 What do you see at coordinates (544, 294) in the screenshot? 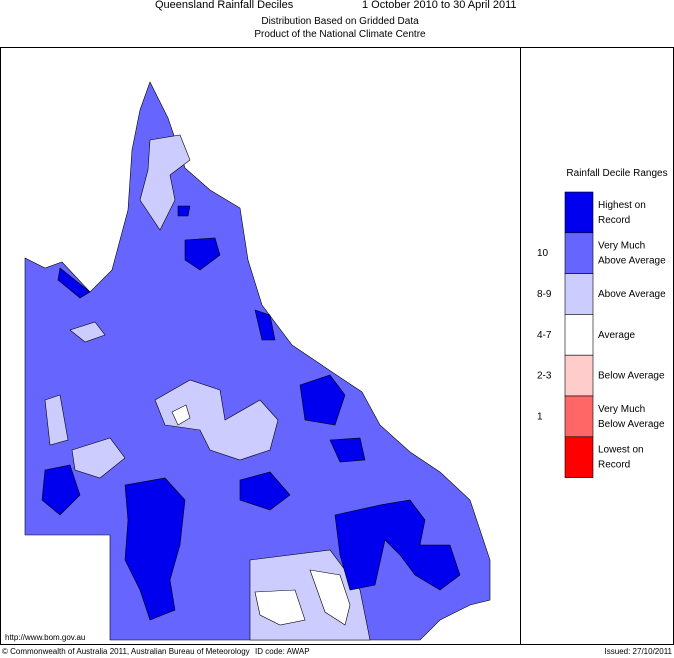
I see `legend-range: 8-9` at bounding box center [544, 294].